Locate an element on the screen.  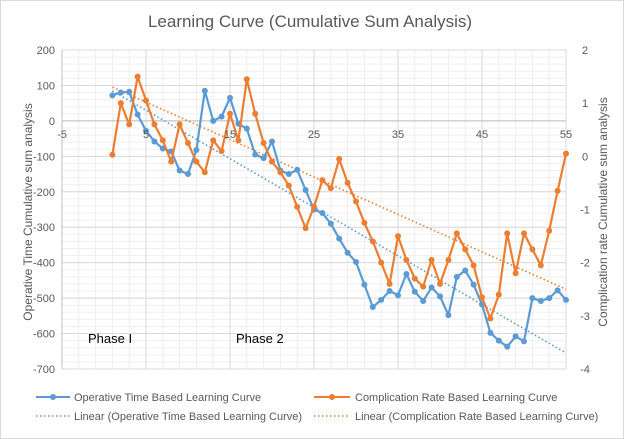
chart-title: Learning Curve (Cumulative Sum Analysis) is located at coordinates (310, 21).